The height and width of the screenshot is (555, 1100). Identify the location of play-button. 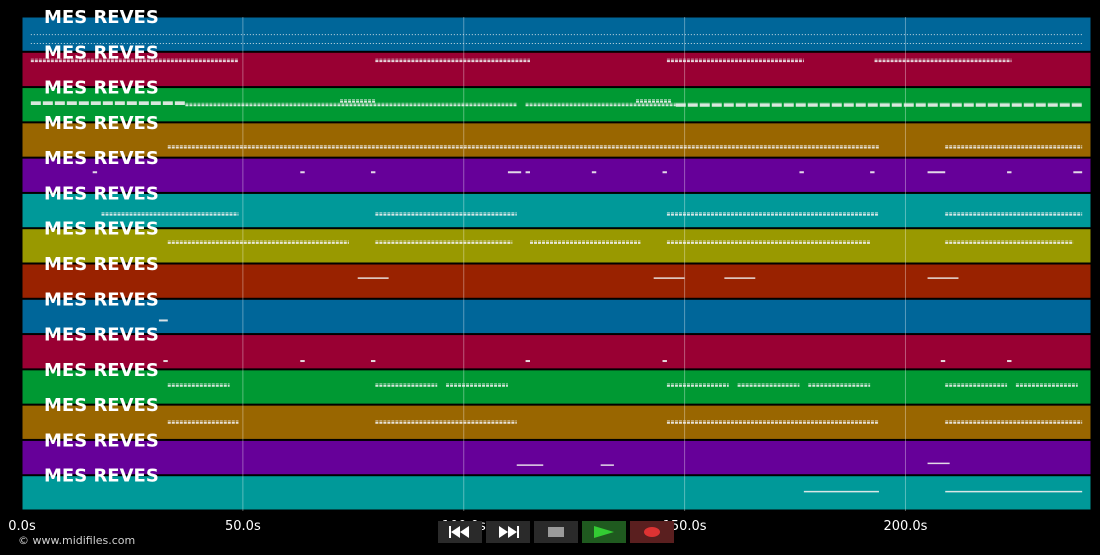
(604, 532).